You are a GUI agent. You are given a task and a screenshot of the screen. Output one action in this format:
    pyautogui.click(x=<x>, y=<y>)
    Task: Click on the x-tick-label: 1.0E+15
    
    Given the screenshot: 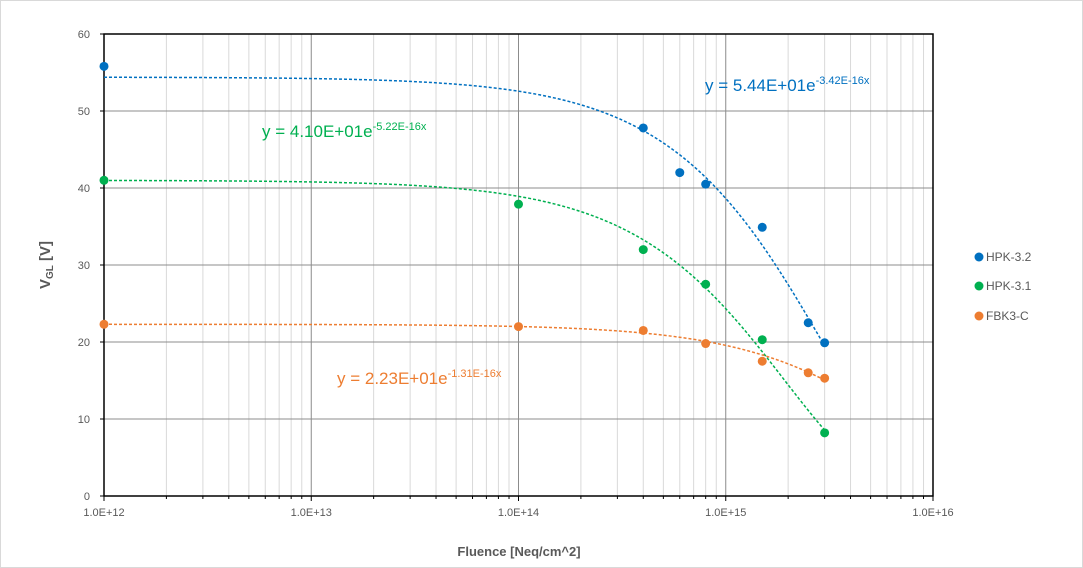 What is the action you would take?
    pyautogui.click(x=725, y=513)
    